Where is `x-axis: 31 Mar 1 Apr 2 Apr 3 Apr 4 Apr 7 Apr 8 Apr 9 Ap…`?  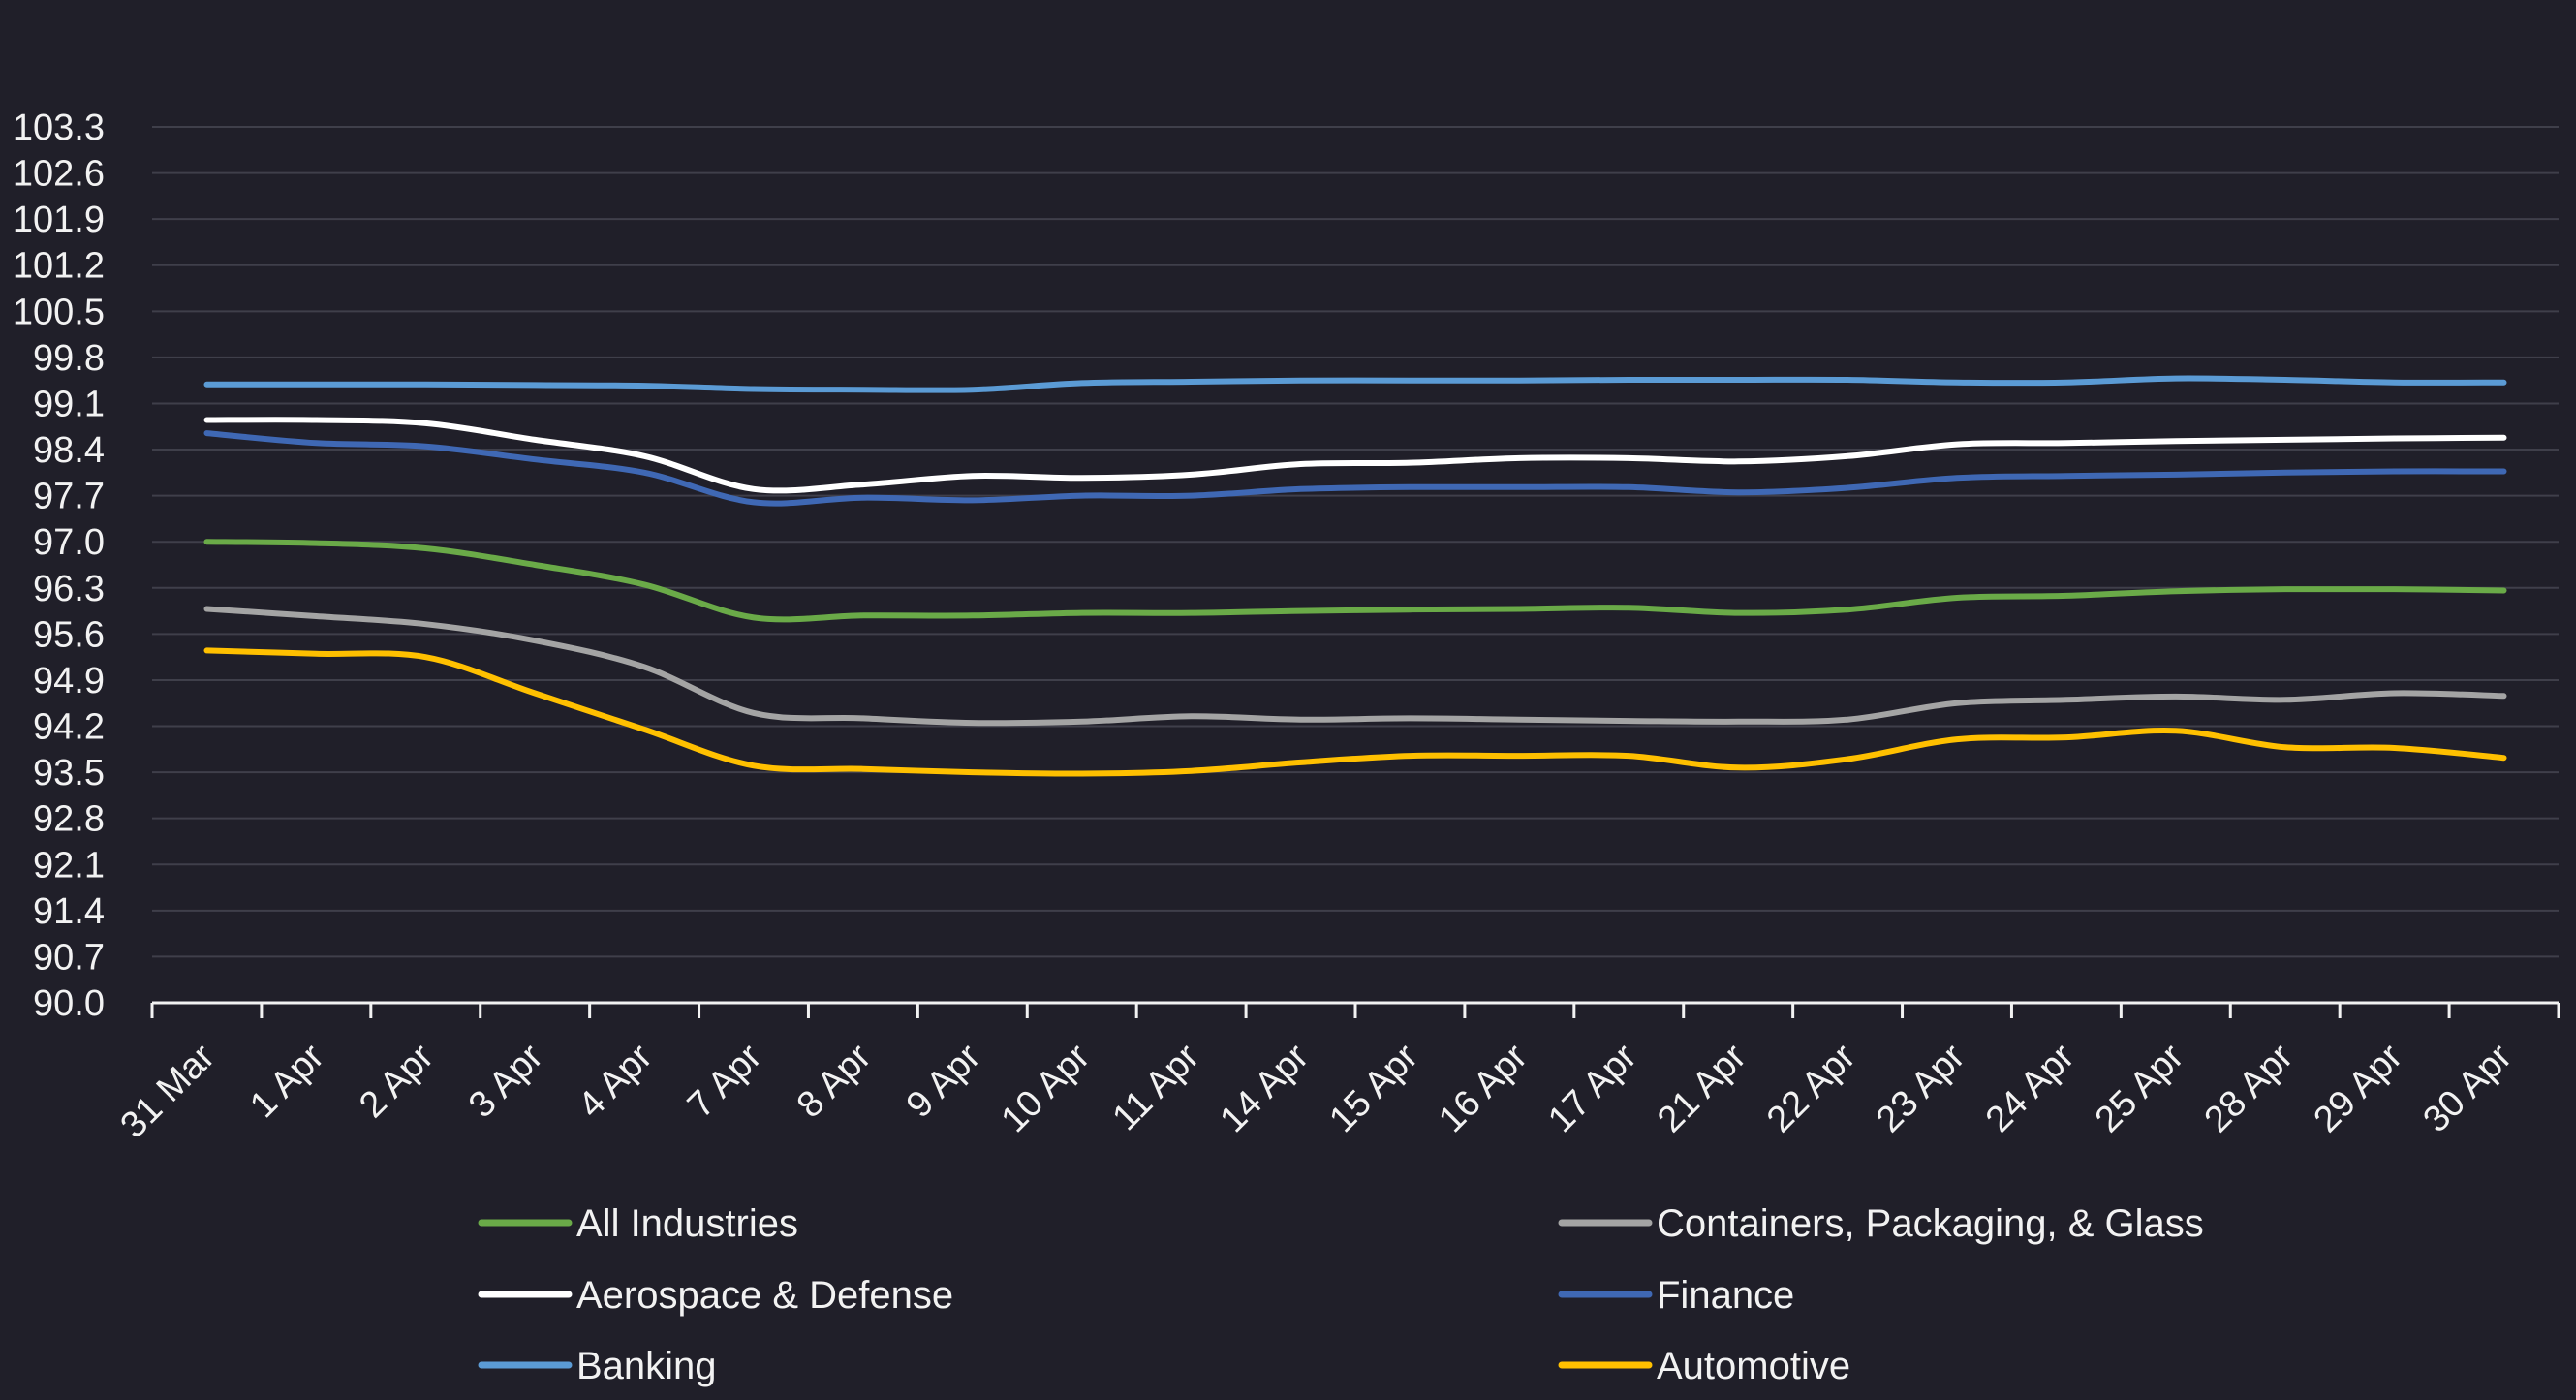
x-axis: 31 Mar 1 Apr 2 Apr 3 Apr 4 Apr 7 Apr 8 Apr 9 Ap… is located at coordinates (1336, 1073).